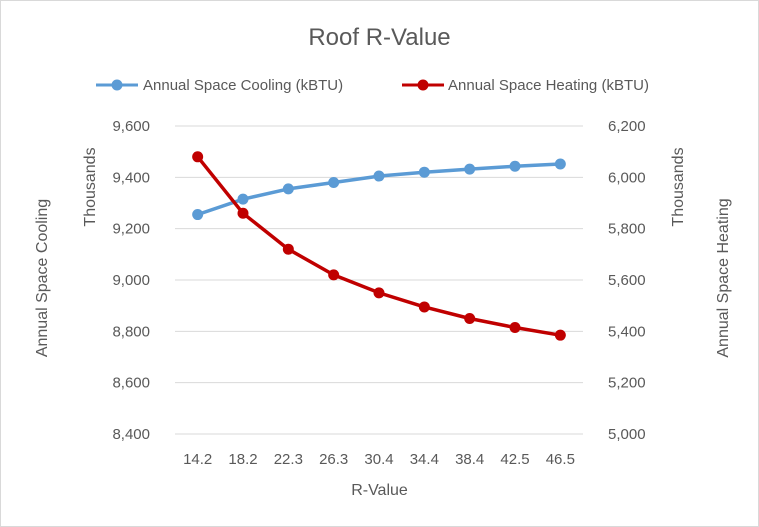 This screenshot has height=527, width=759. Describe the element at coordinates (424, 459) in the screenshot. I see `x-tick-label: 34.4` at that location.